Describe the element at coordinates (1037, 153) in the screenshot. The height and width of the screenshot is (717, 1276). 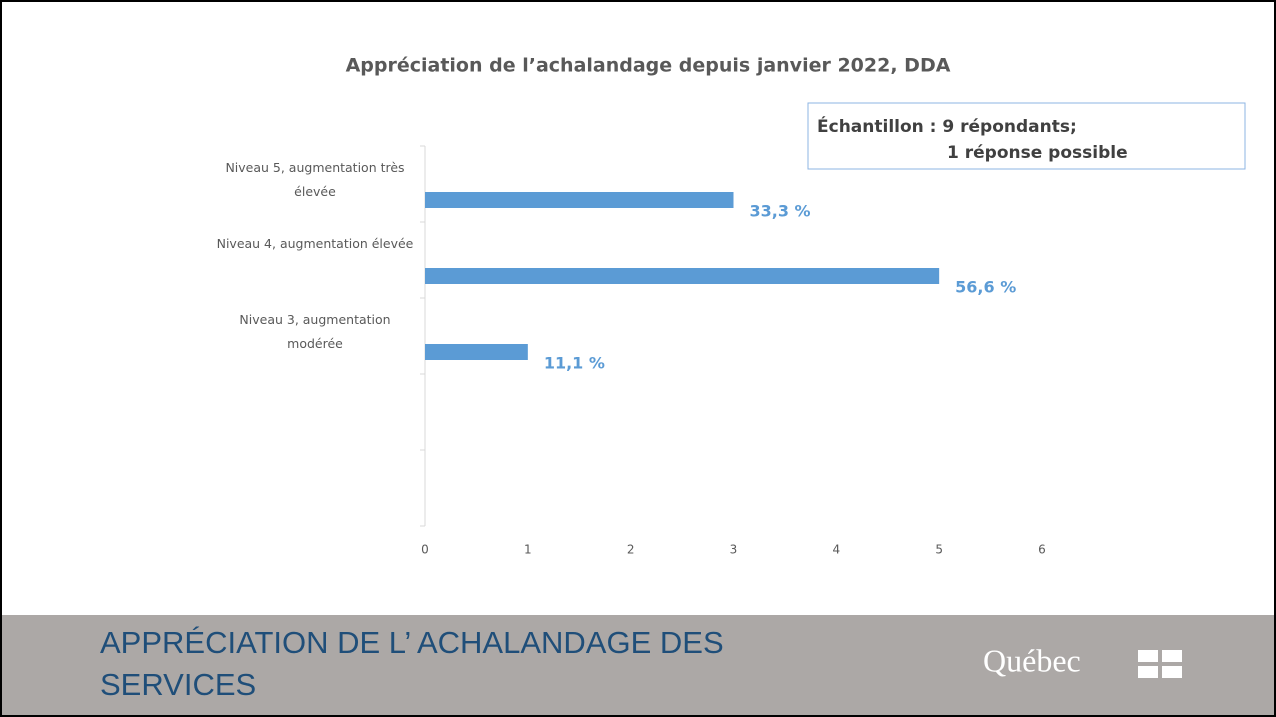
I see `annotation-line: 1 réponse possible` at that location.